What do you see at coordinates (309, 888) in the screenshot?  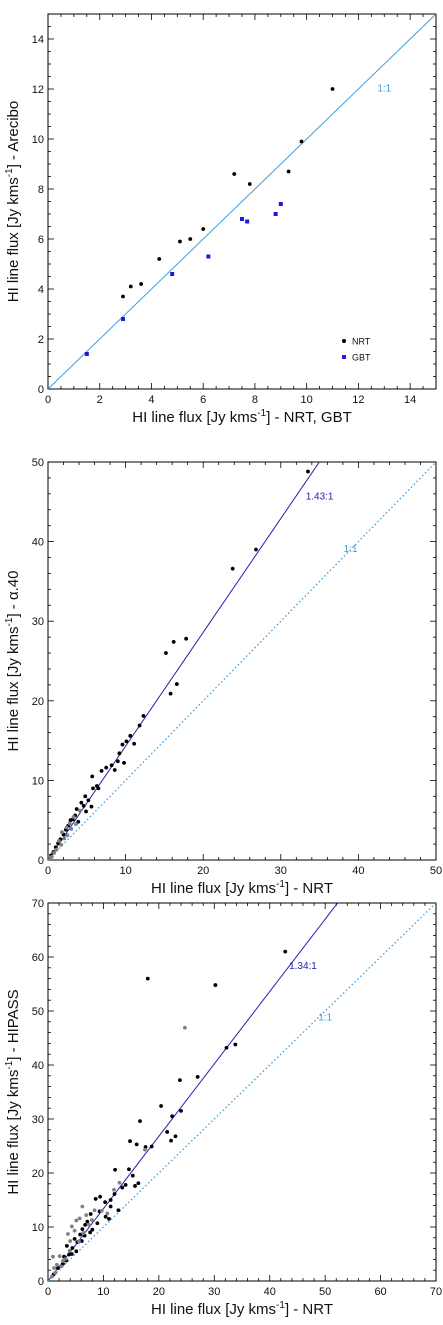 I see `x-axis-label-suffix: ] - NRT` at bounding box center [309, 888].